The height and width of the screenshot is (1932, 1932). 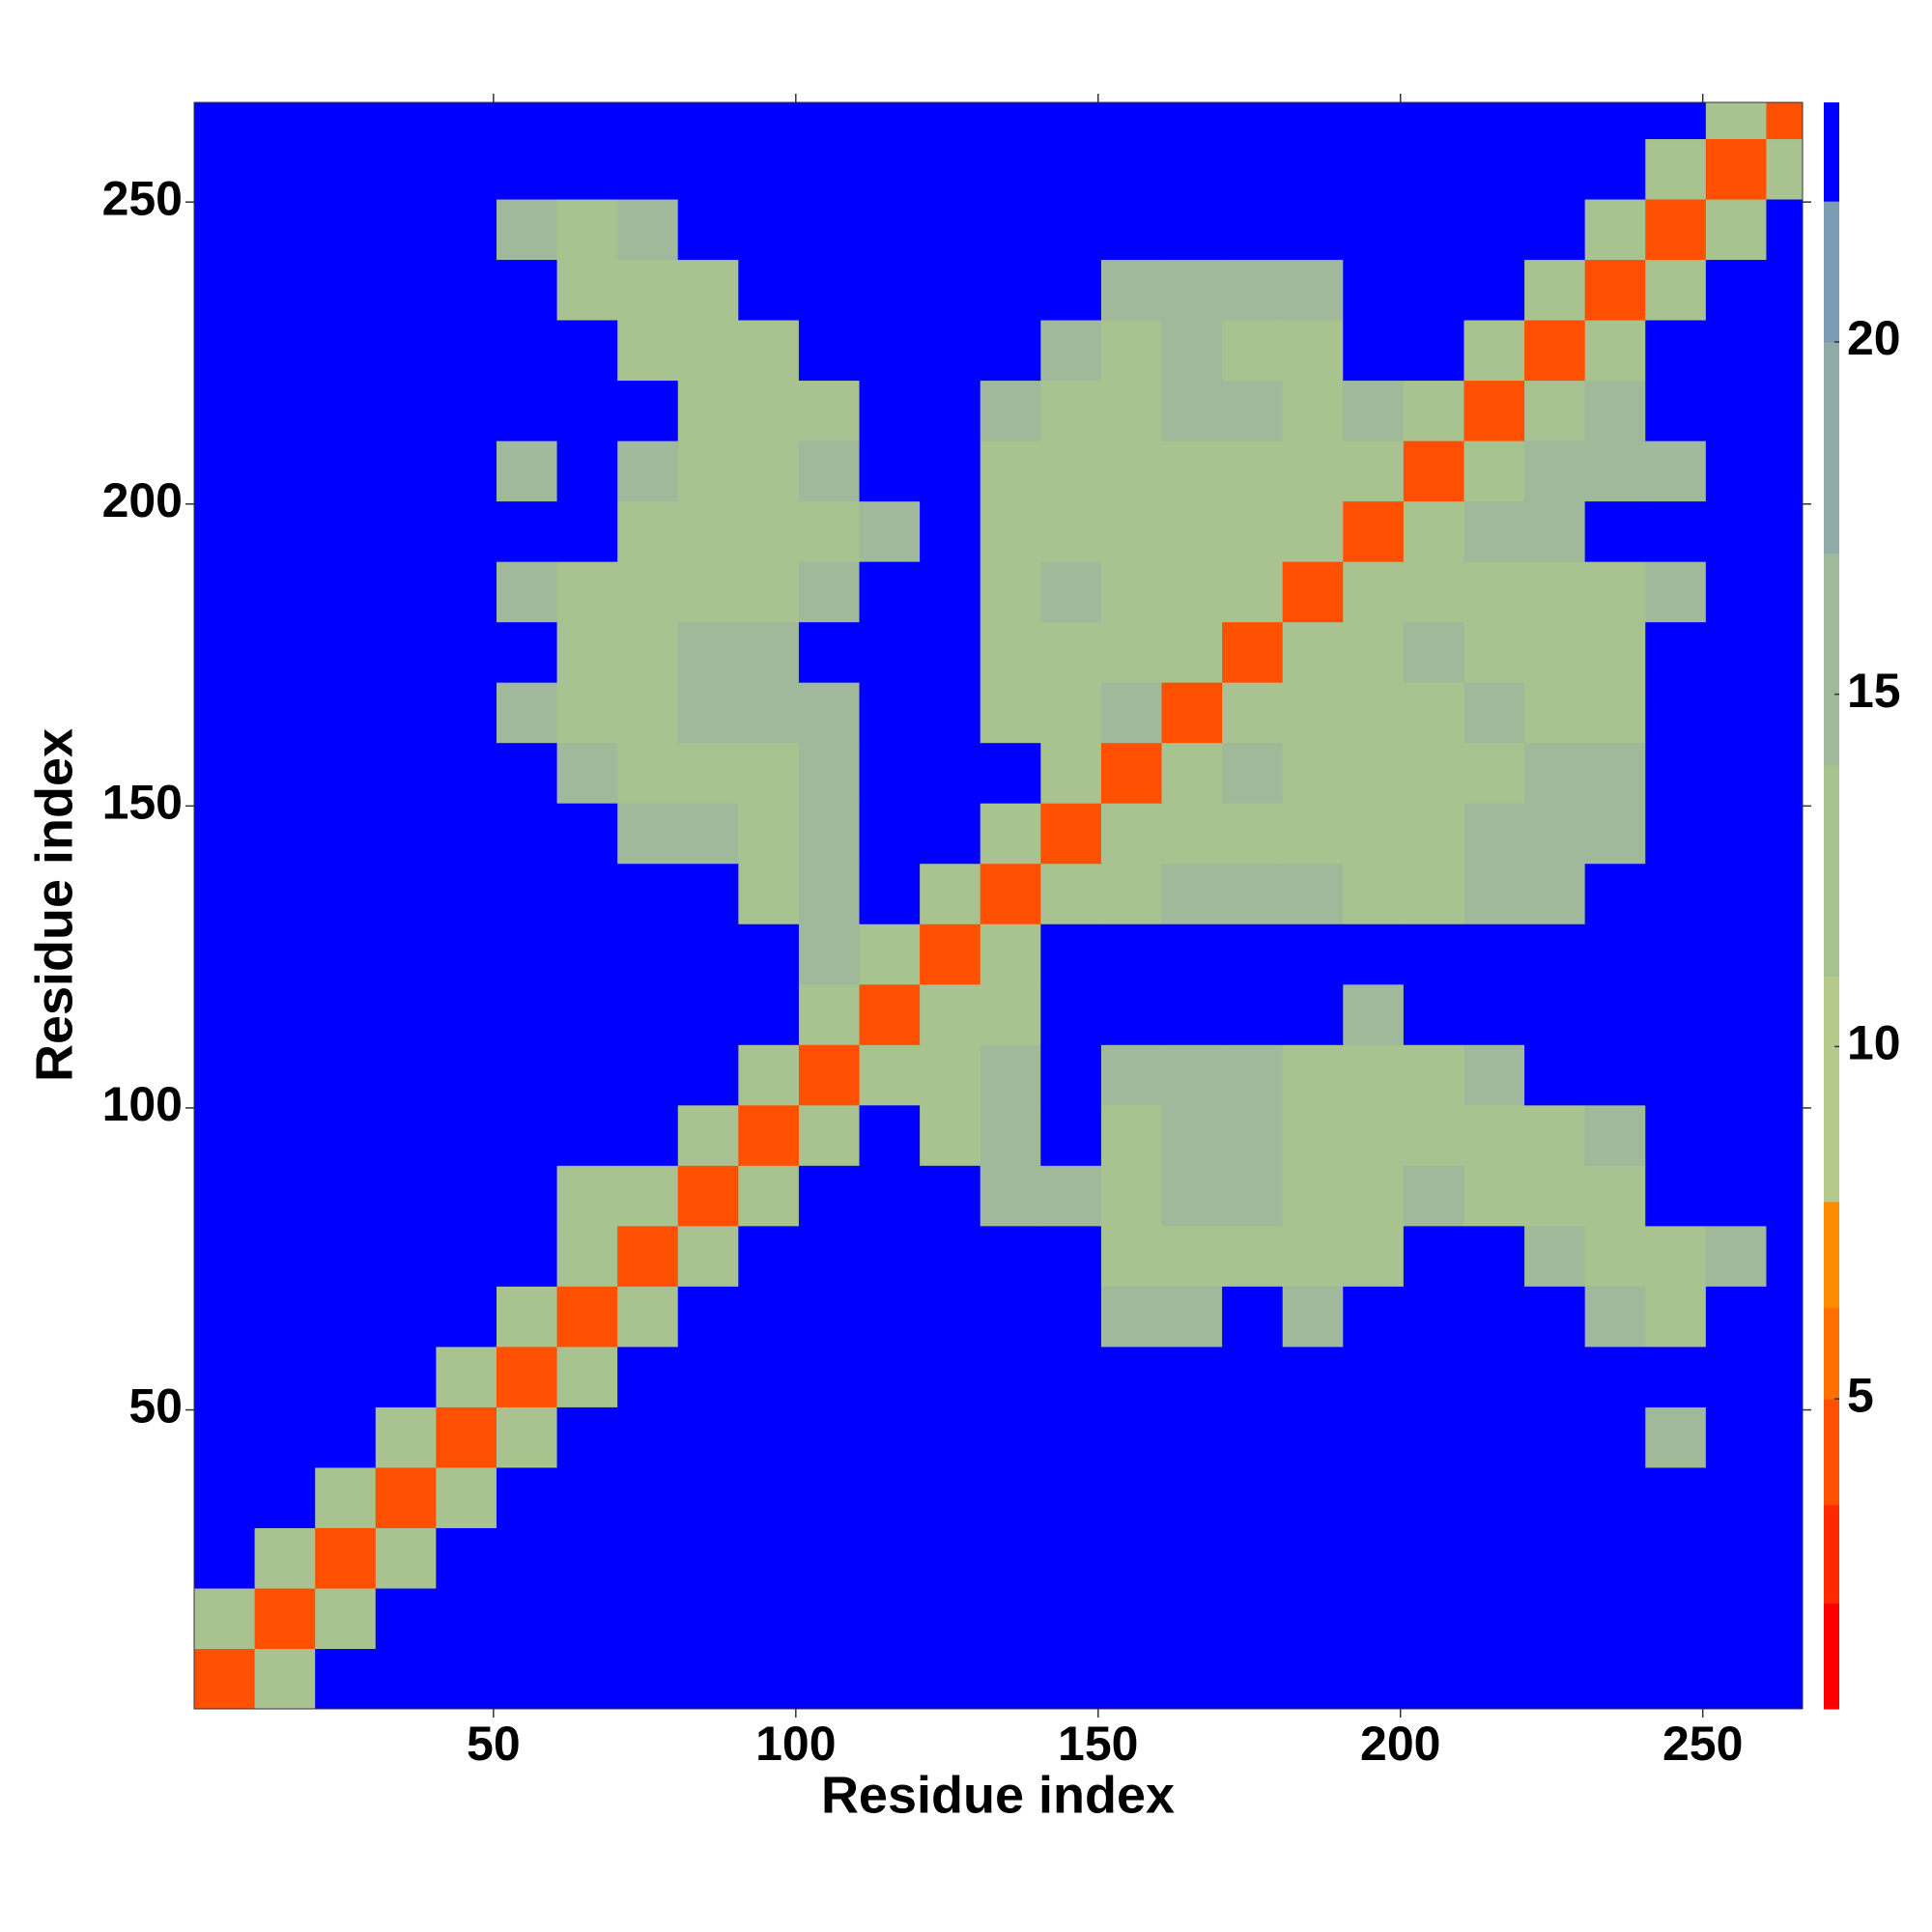 I want to click on y-tick-label: 250, so click(x=142, y=198).